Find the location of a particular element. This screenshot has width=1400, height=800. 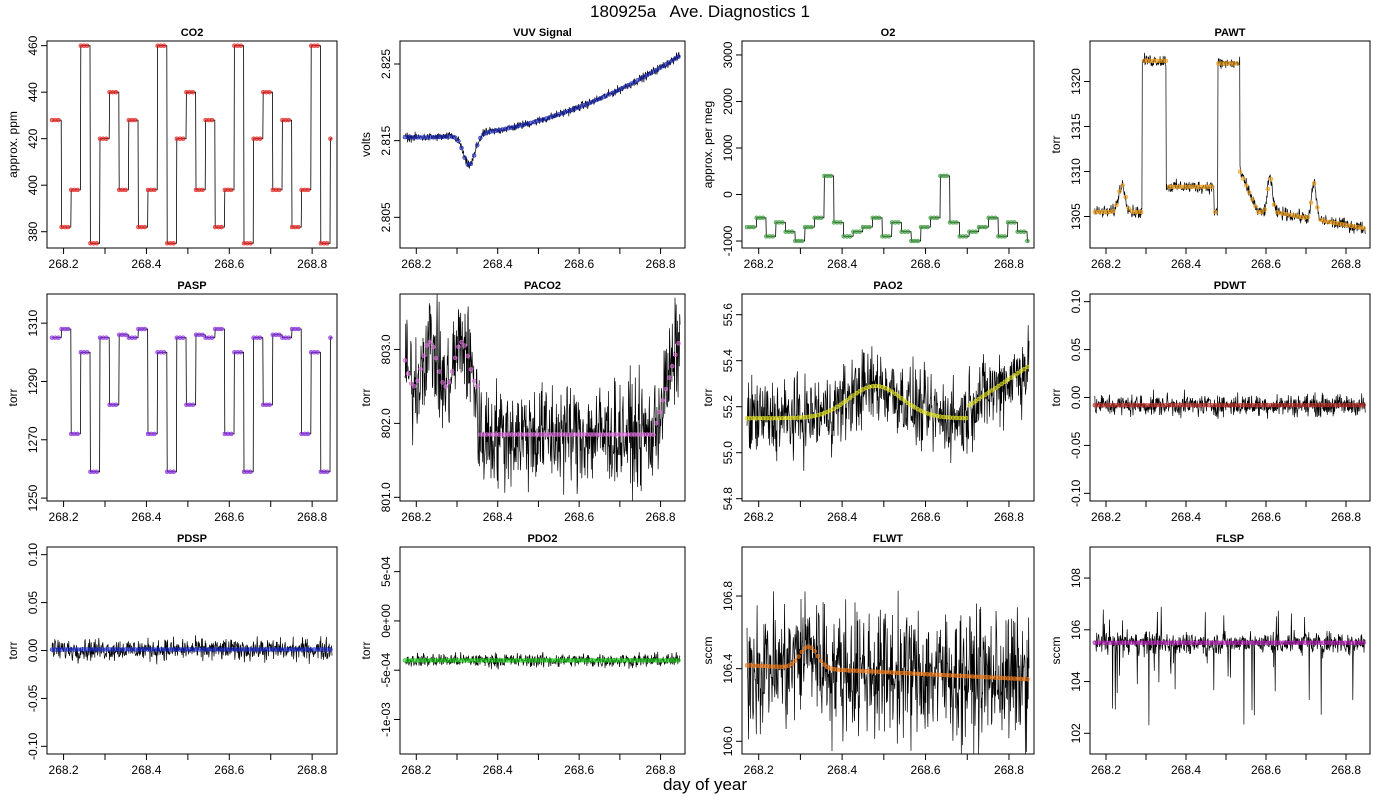

panel-title: FLSP is located at coordinates (1230, 539).